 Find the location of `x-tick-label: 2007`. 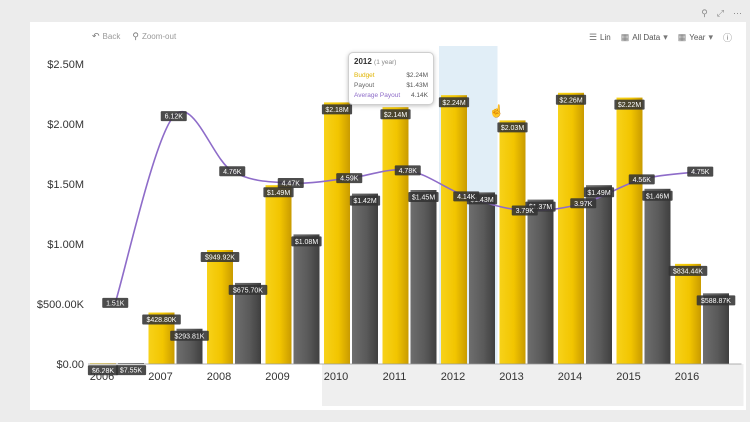

x-tick-label: 2007 is located at coordinates (160, 377).